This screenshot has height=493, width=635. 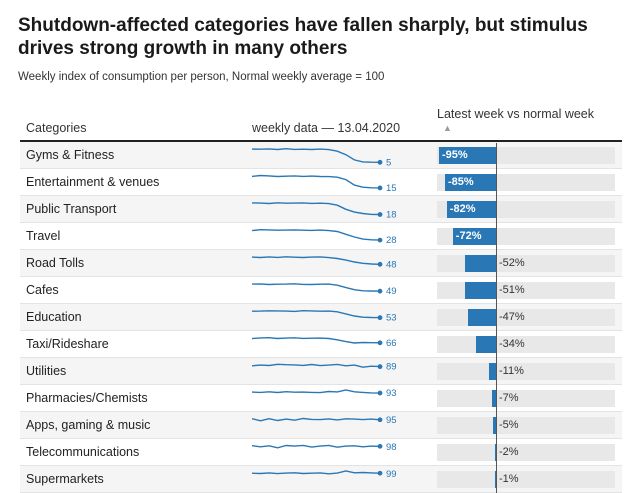 What do you see at coordinates (391, 264) in the screenshot?
I see `latest-index-label: 48` at bounding box center [391, 264].